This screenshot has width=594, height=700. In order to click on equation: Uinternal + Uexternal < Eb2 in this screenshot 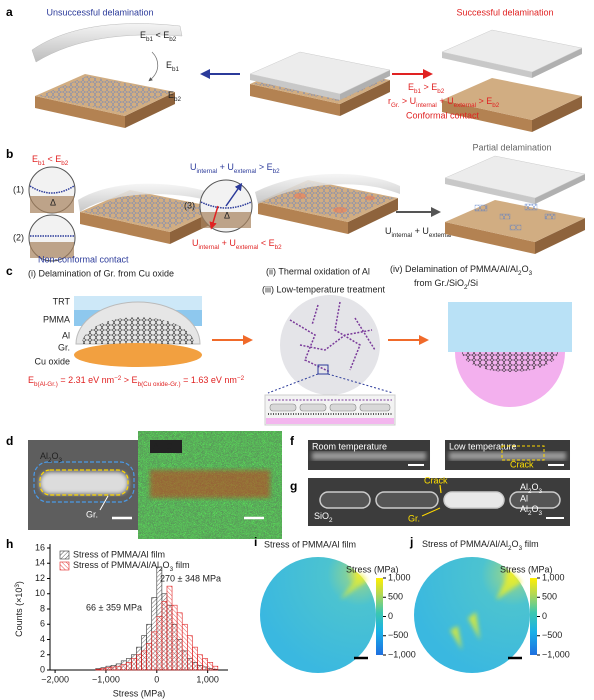, I will do `click(237, 244)`.